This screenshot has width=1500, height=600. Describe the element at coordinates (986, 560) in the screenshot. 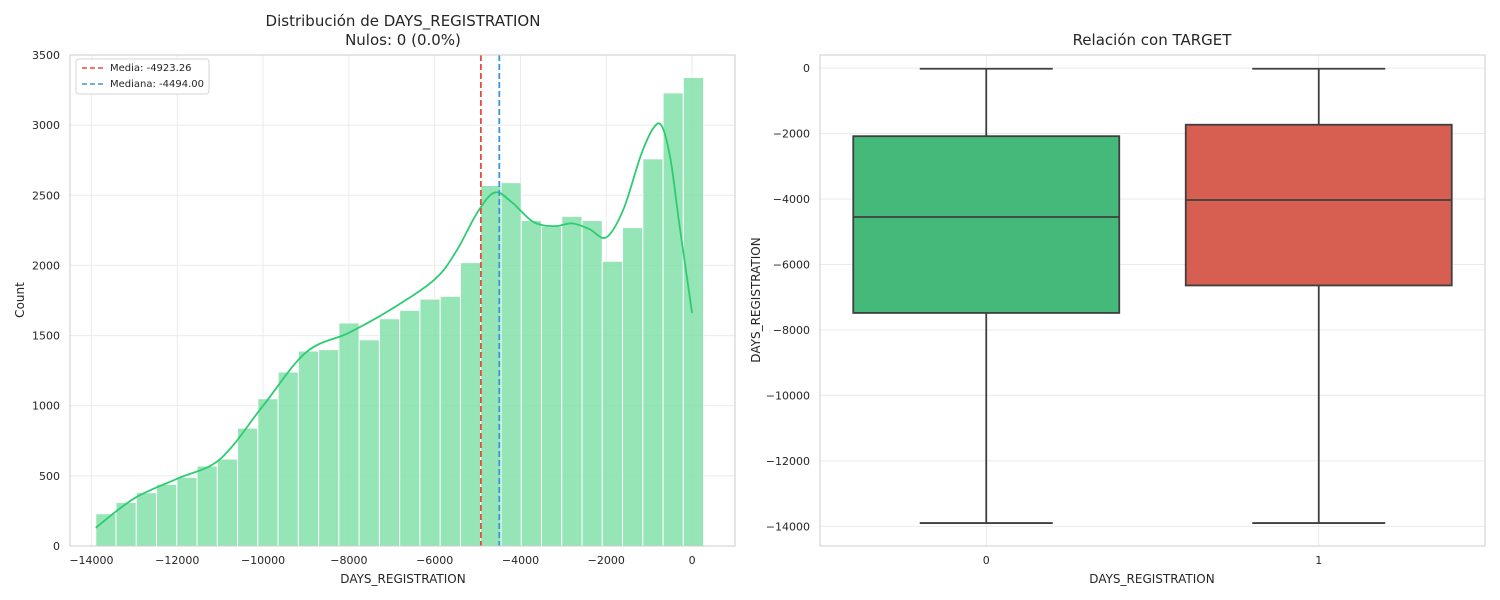

I see `box-xtick-0: 0` at that location.